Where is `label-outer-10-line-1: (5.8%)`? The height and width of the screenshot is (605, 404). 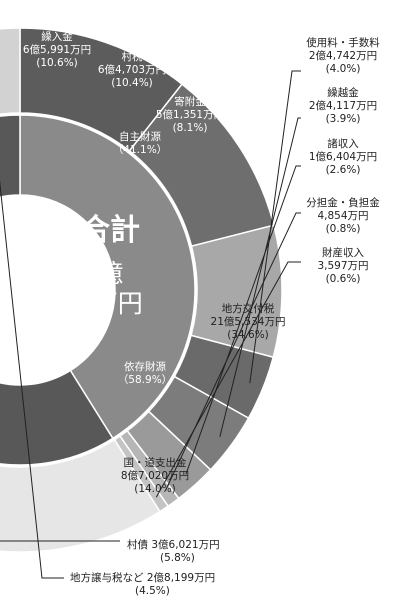
label-outer-10-line-1: (5.8%) is located at coordinates (177, 558).